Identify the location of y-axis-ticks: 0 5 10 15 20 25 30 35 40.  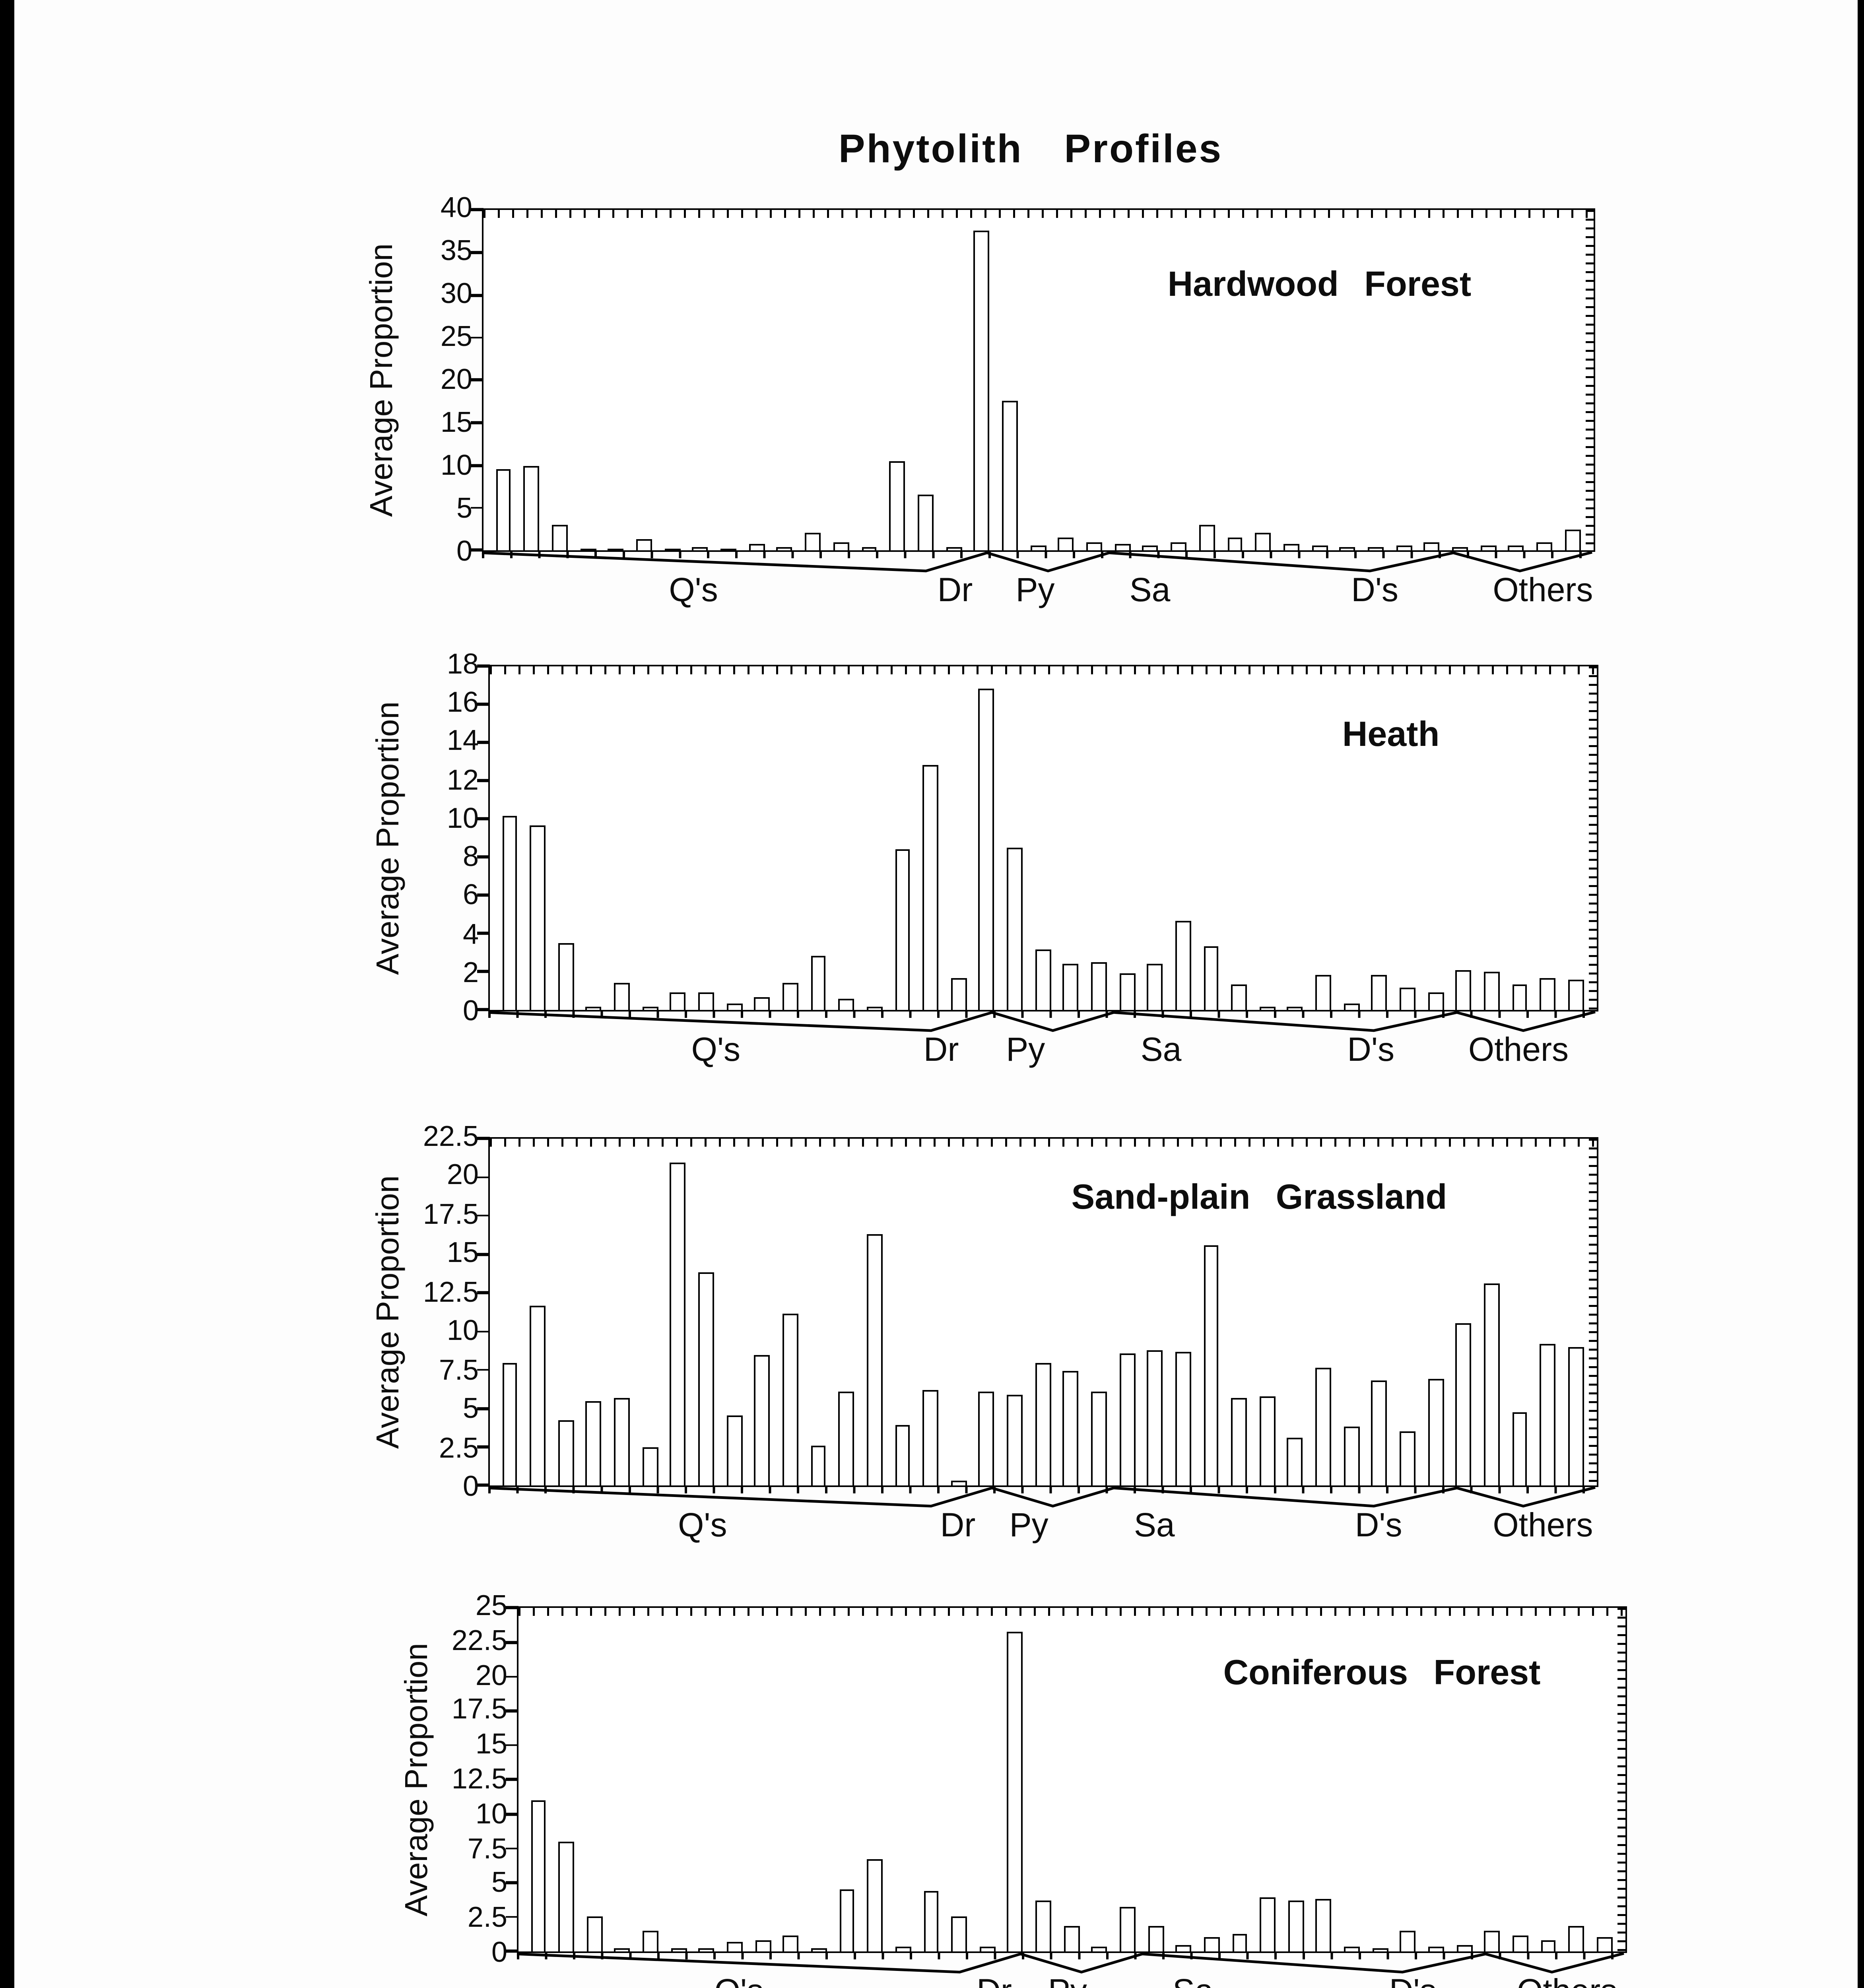
(446, 379).